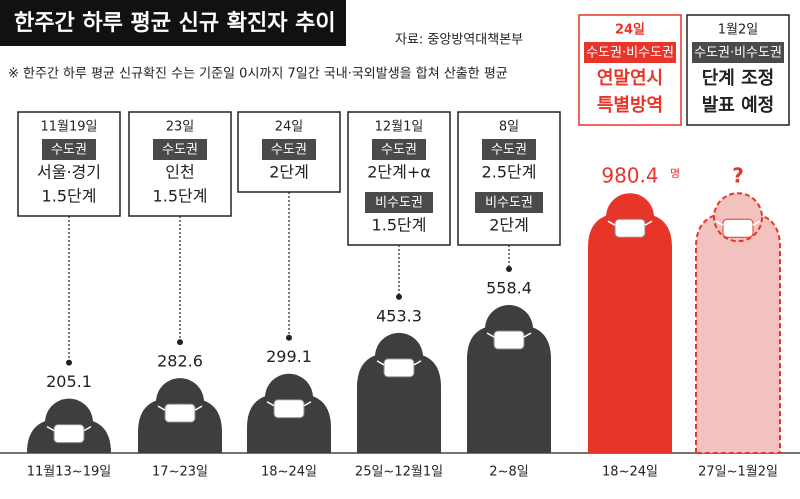 This screenshot has height=499, width=800. I want to click on callout-text: 2.5단계, so click(509, 172).